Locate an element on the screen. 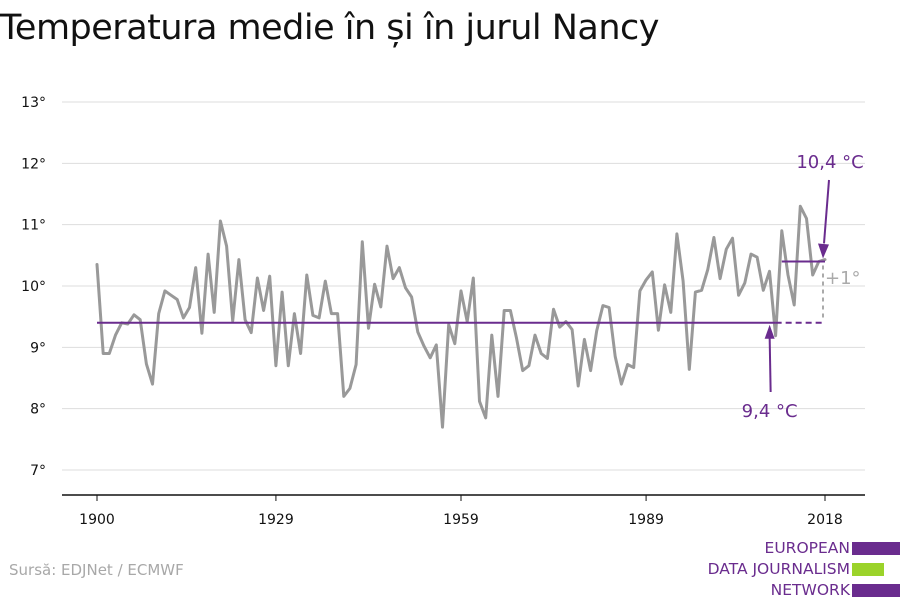  recent-label: 10,4 °C is located at coordinates (829, 162).